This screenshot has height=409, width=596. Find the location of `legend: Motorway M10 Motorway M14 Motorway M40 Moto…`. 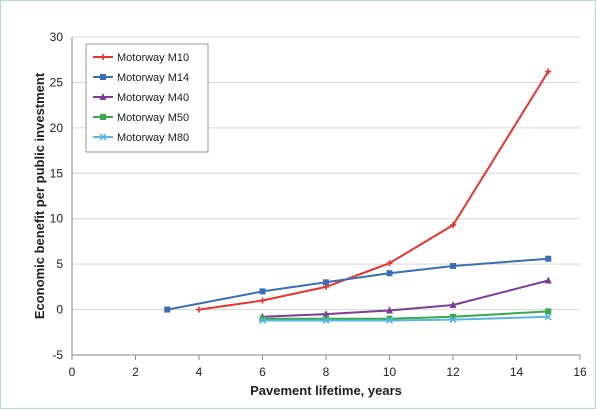

legend: Motorway M10 Motorway M14 Motorway M40 Moto… is located at coordinates (147, 98).